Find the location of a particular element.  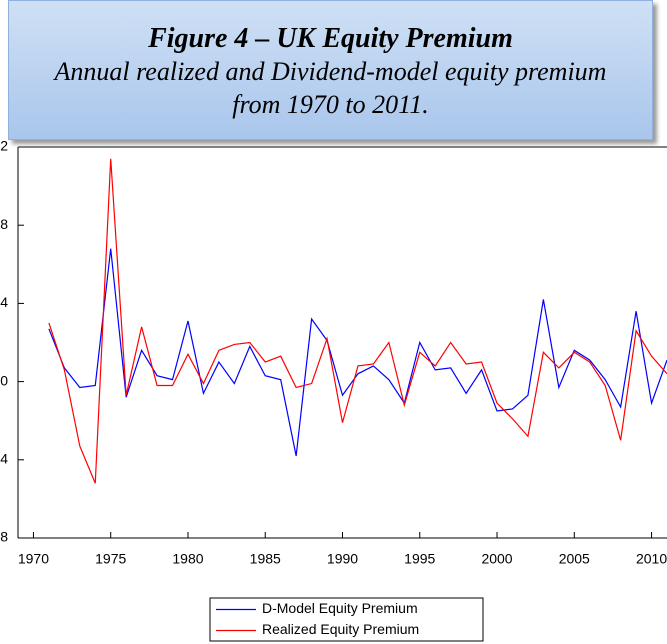

legend-box is located at coordinates (346, 619).